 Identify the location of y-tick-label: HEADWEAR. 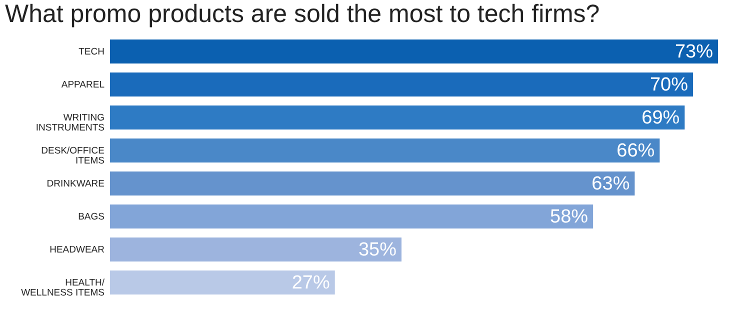
(77, 250).